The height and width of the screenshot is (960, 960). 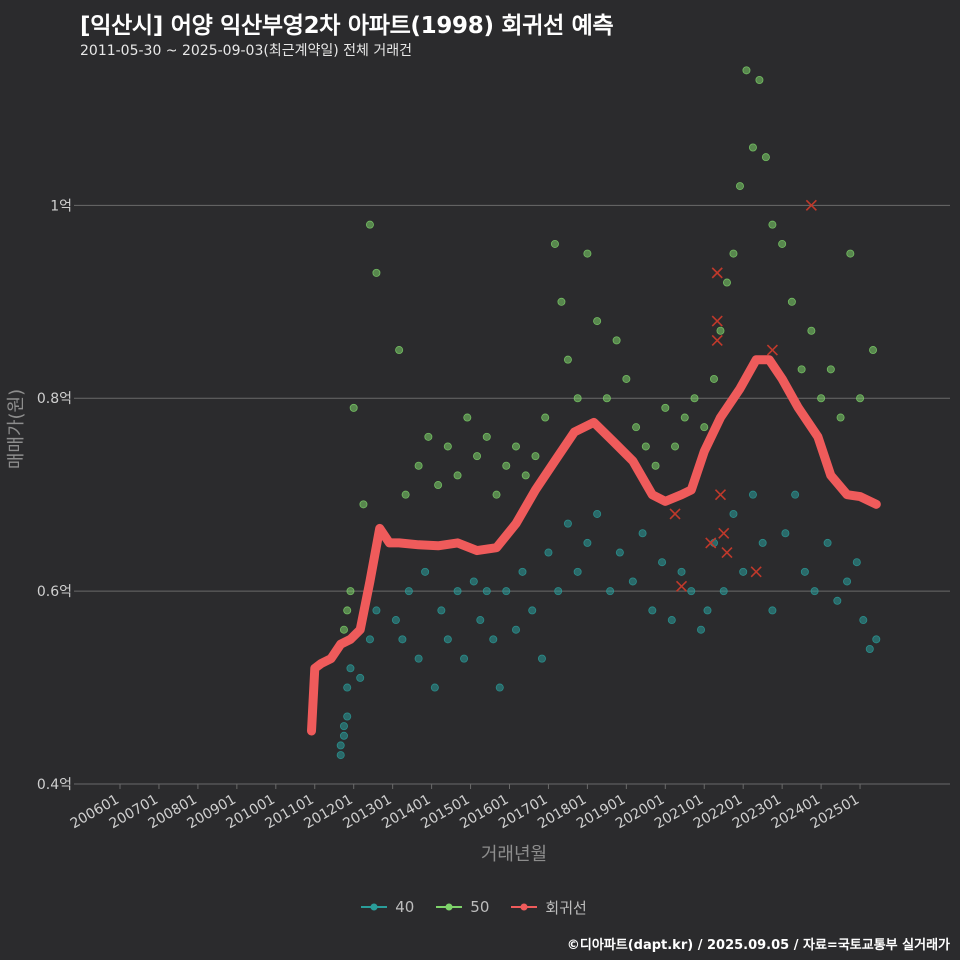 I want to click on y-axis-title: 매매가(원), so click(x=16, y=429).